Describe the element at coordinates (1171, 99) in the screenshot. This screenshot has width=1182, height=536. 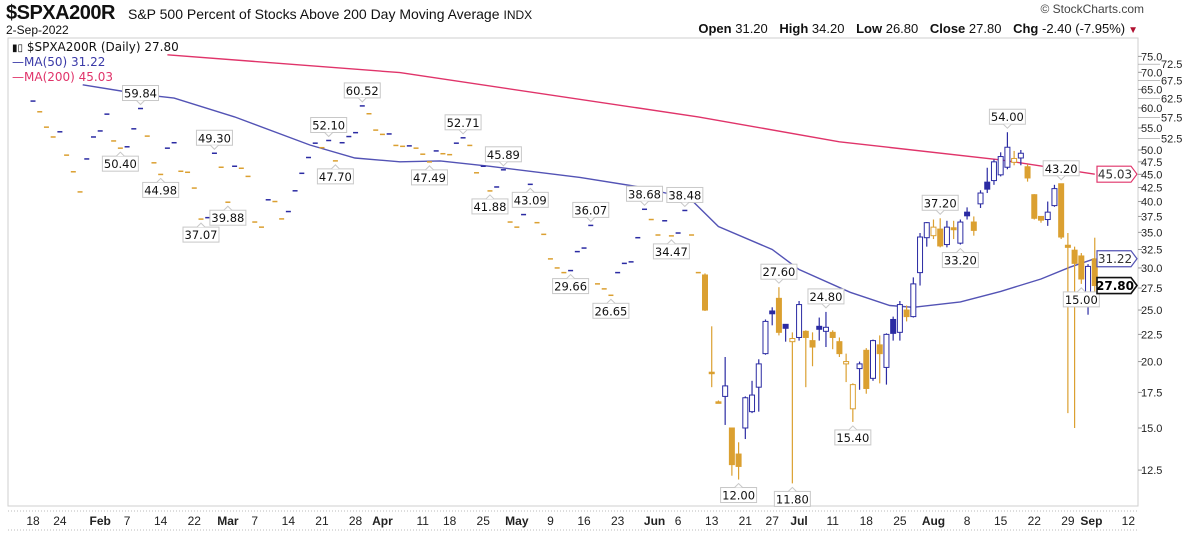
I see `y-tick-label: 62.5` at that location.